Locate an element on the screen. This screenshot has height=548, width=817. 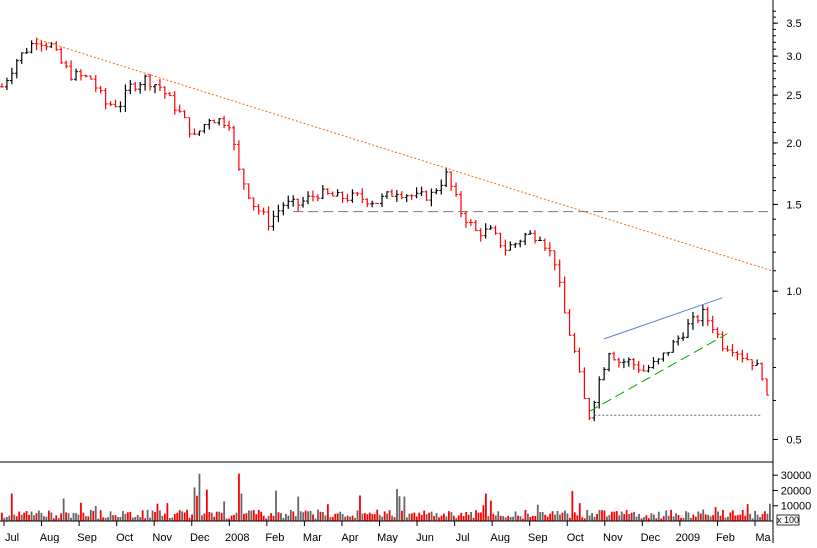
x-tick-label: Dec is located at coordinates (651, 537).